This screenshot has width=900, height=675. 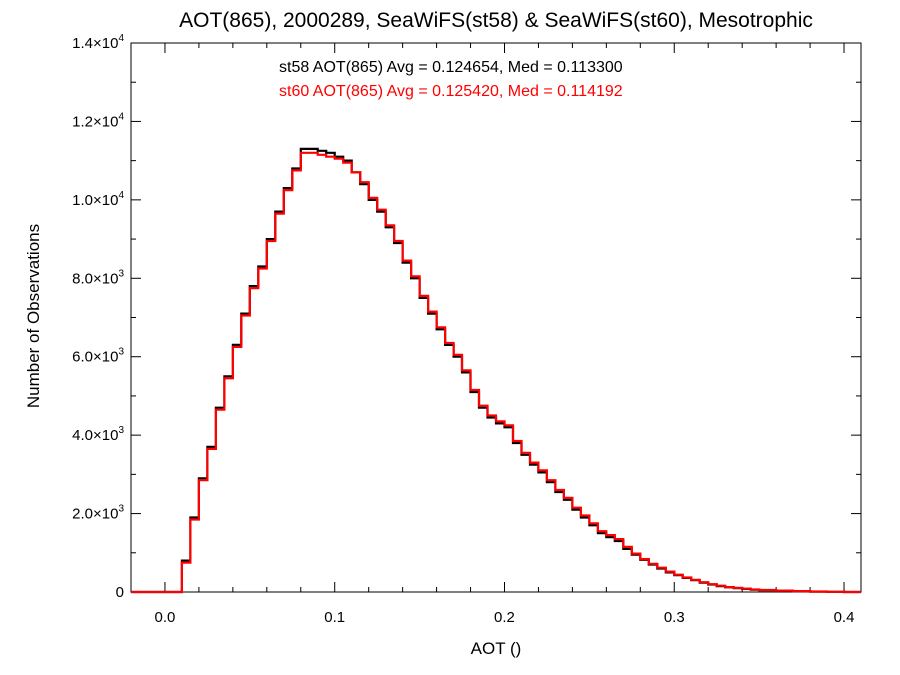 I want to click on y-tick-label: 6.0×10³, so click(x=98, y=356).